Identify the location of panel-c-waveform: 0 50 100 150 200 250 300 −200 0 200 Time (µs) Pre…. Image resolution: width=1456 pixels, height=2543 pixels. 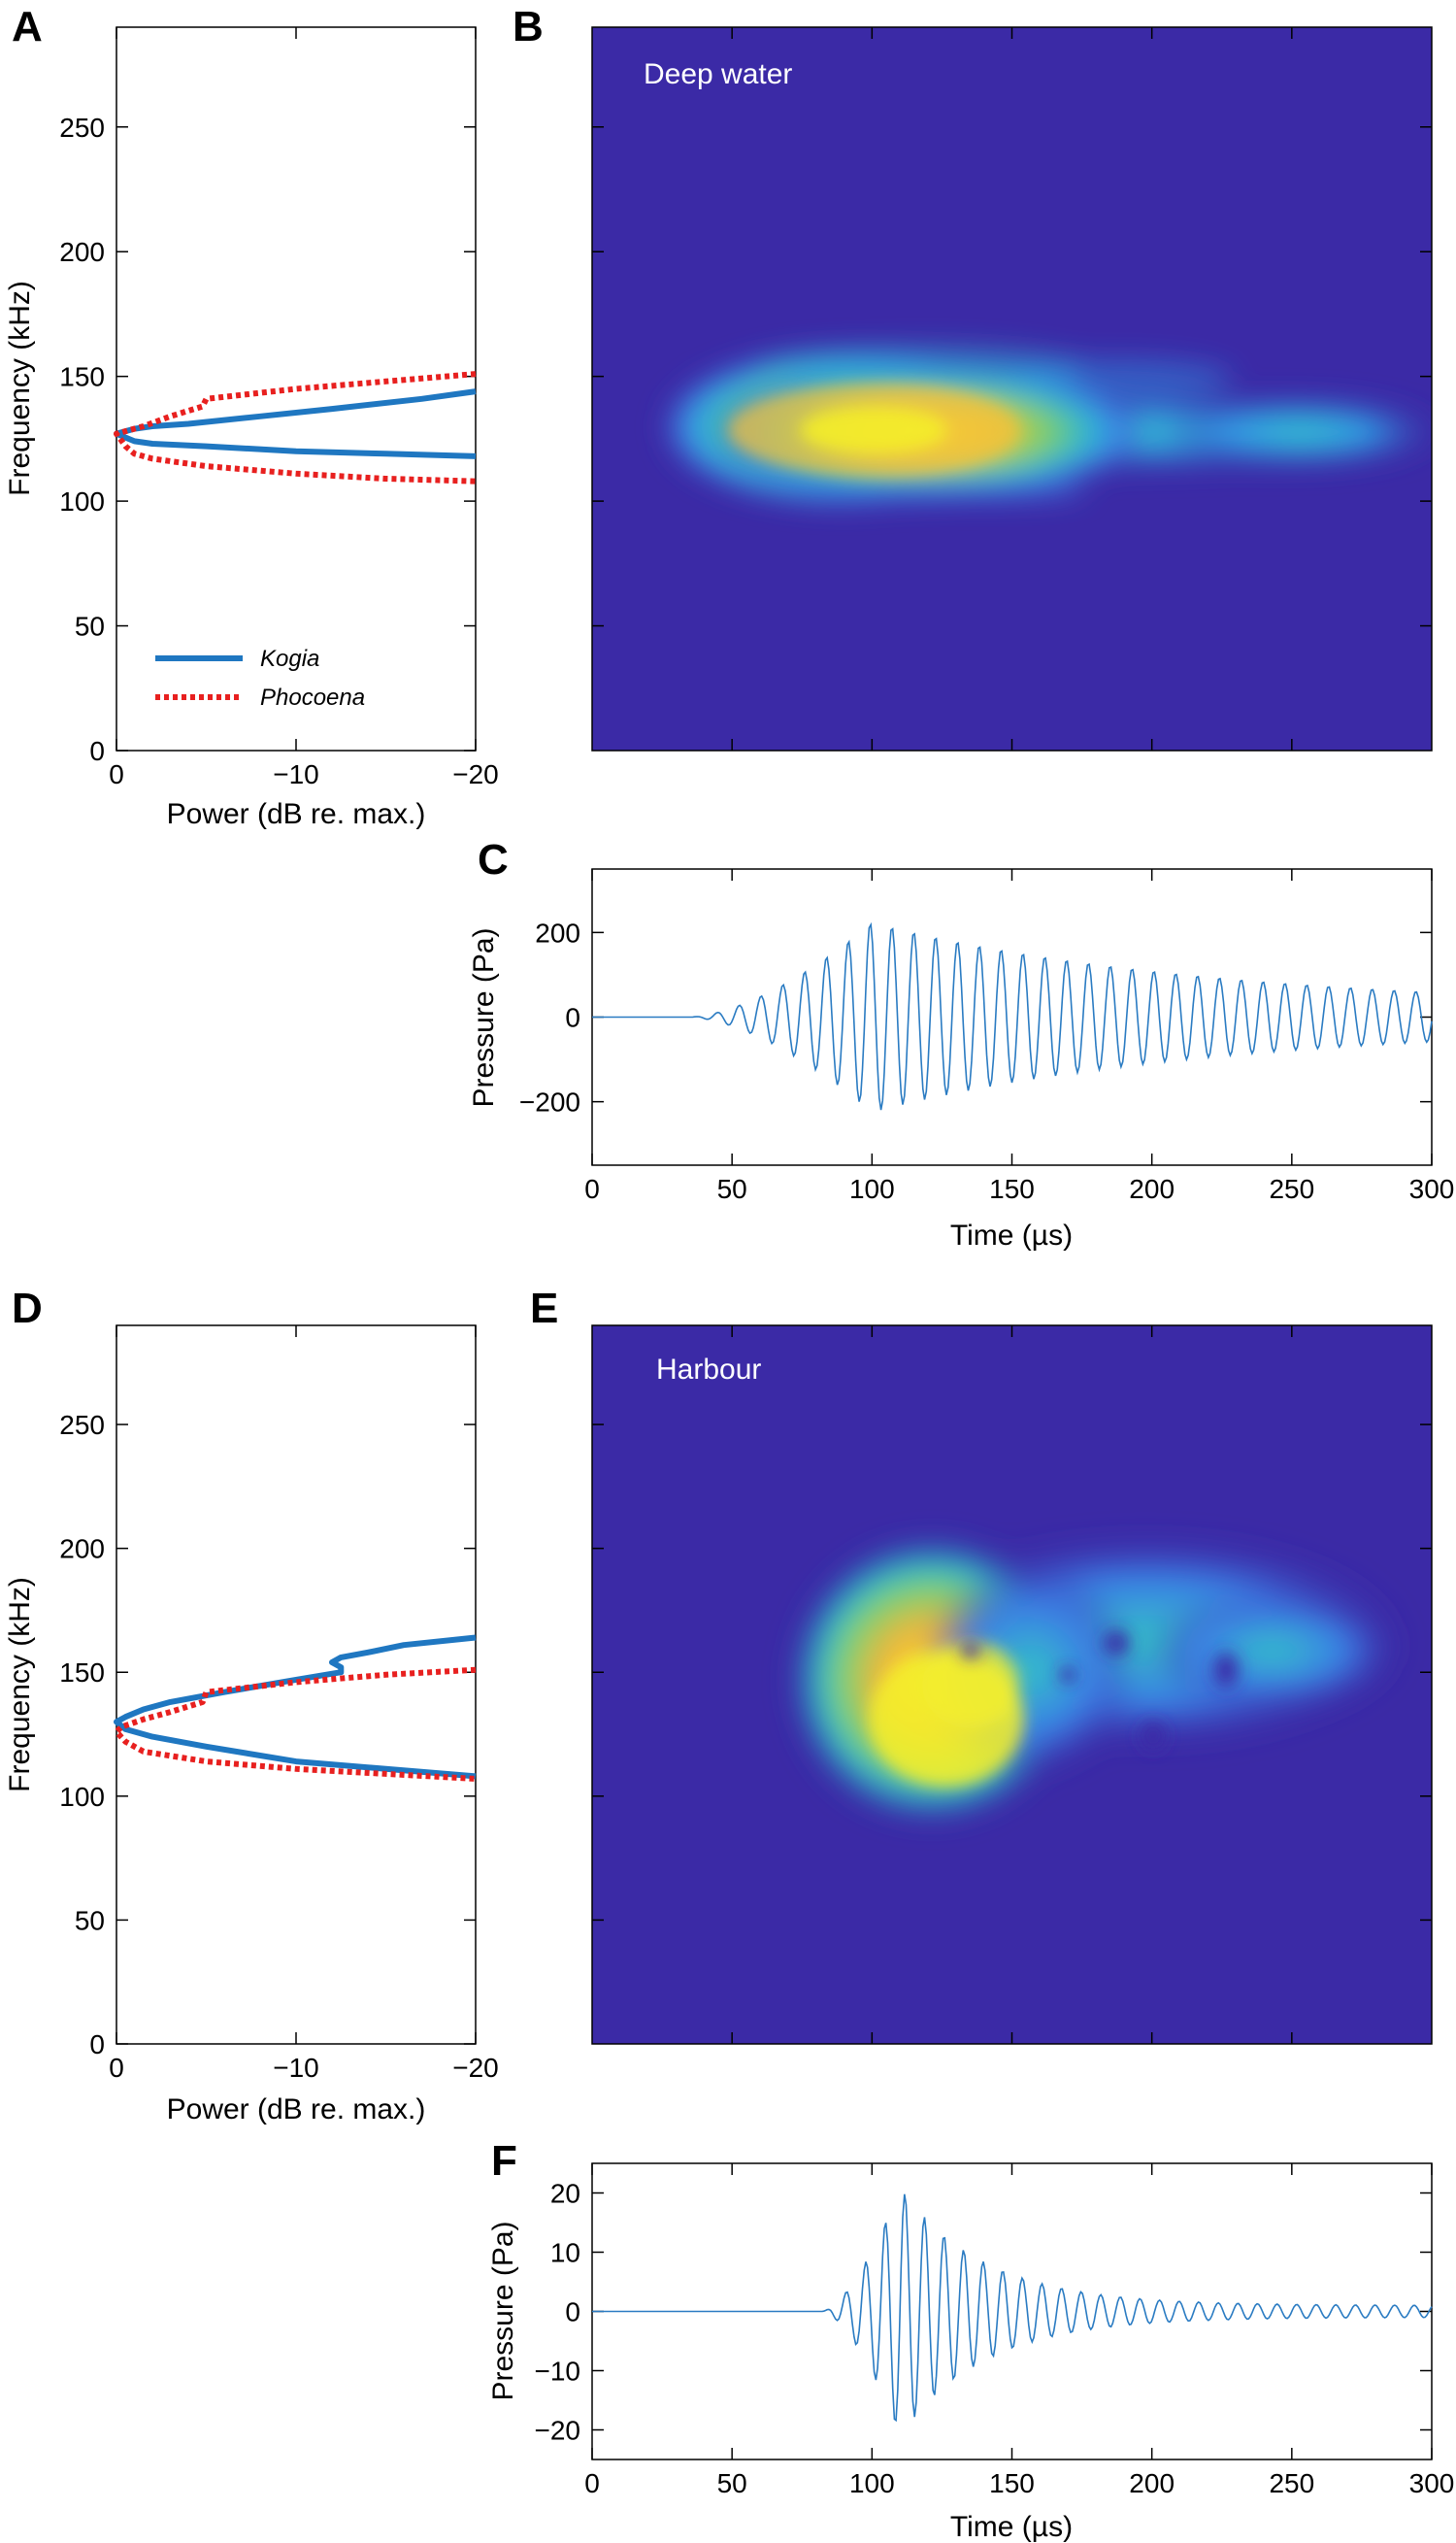
(961, 1060).